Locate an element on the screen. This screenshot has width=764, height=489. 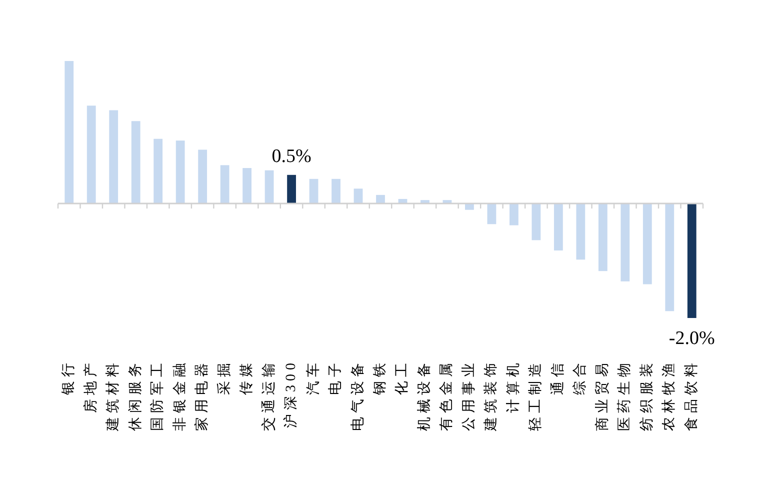
x-tick-label: 机械设备 is located at coordinates (424, 395).